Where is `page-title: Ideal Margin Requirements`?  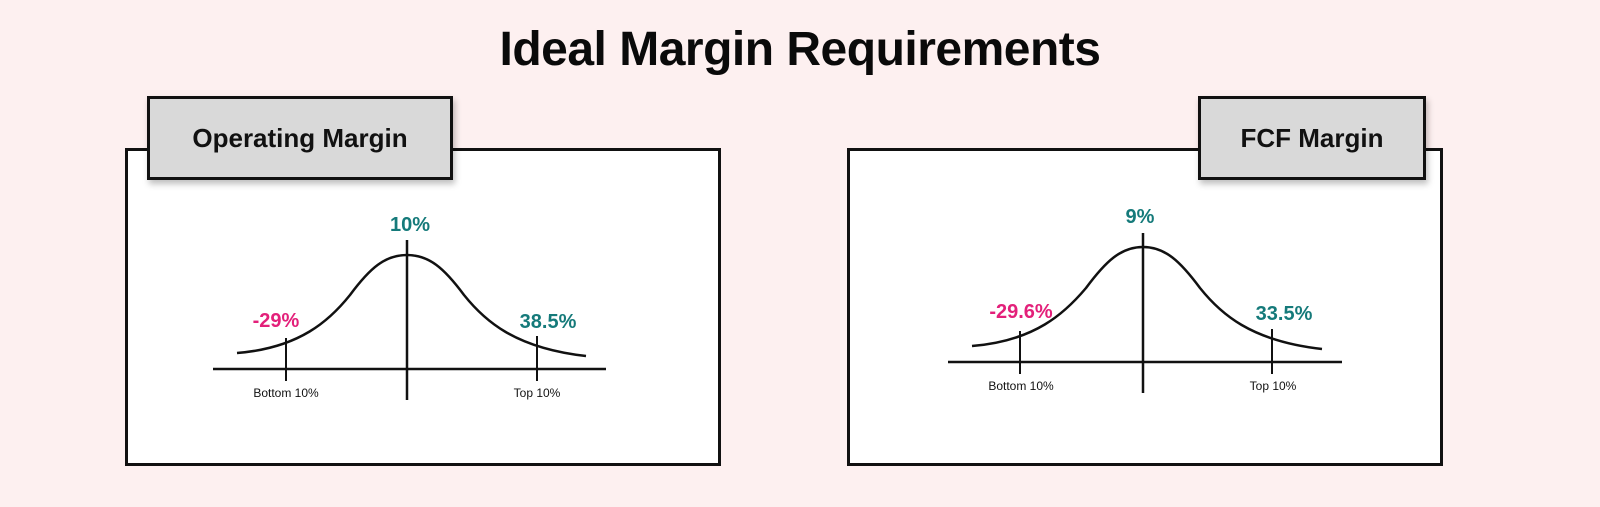 page-title: Ideal Margin Requirements is located at coordinates (800, 49).